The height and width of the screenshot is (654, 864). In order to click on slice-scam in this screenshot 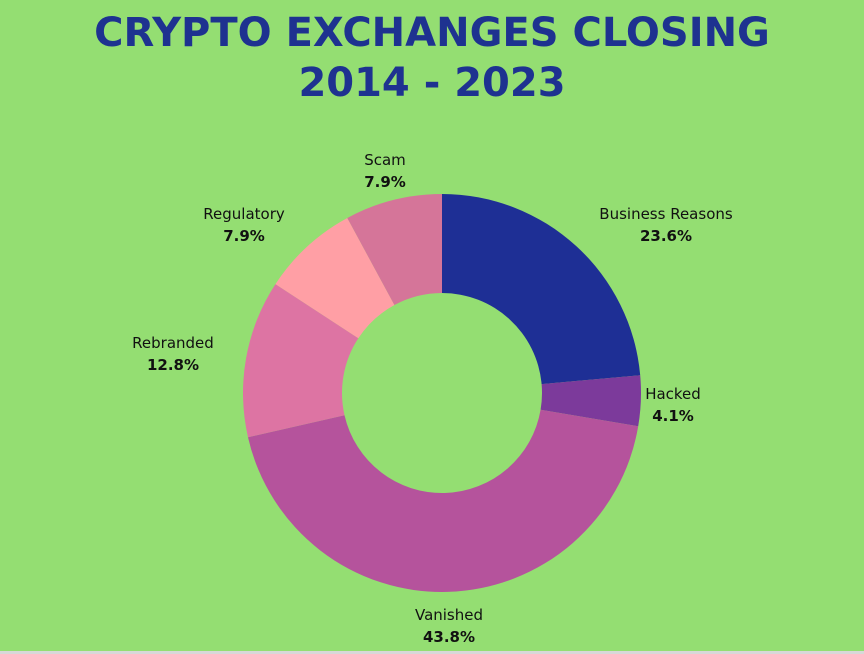, I will do `click(394, 250)`.